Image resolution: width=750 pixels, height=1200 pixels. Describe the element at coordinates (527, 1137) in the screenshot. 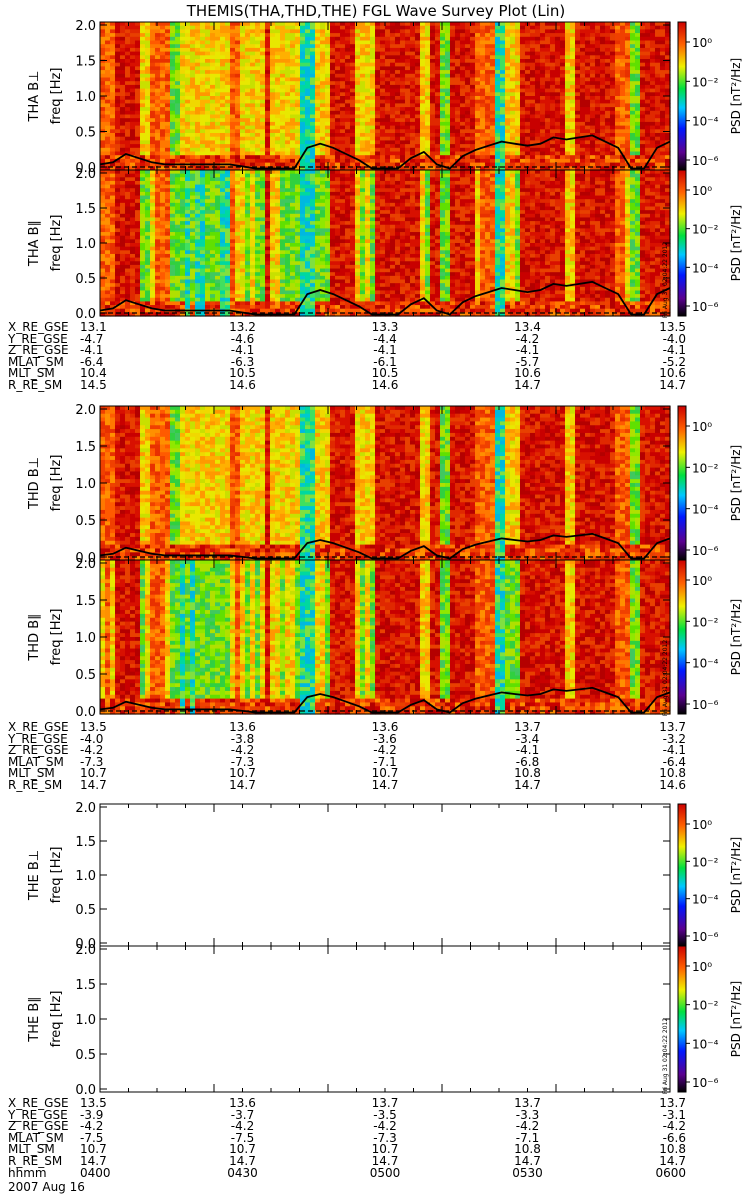

I see `ephemeris-value: -7.1` at that location.